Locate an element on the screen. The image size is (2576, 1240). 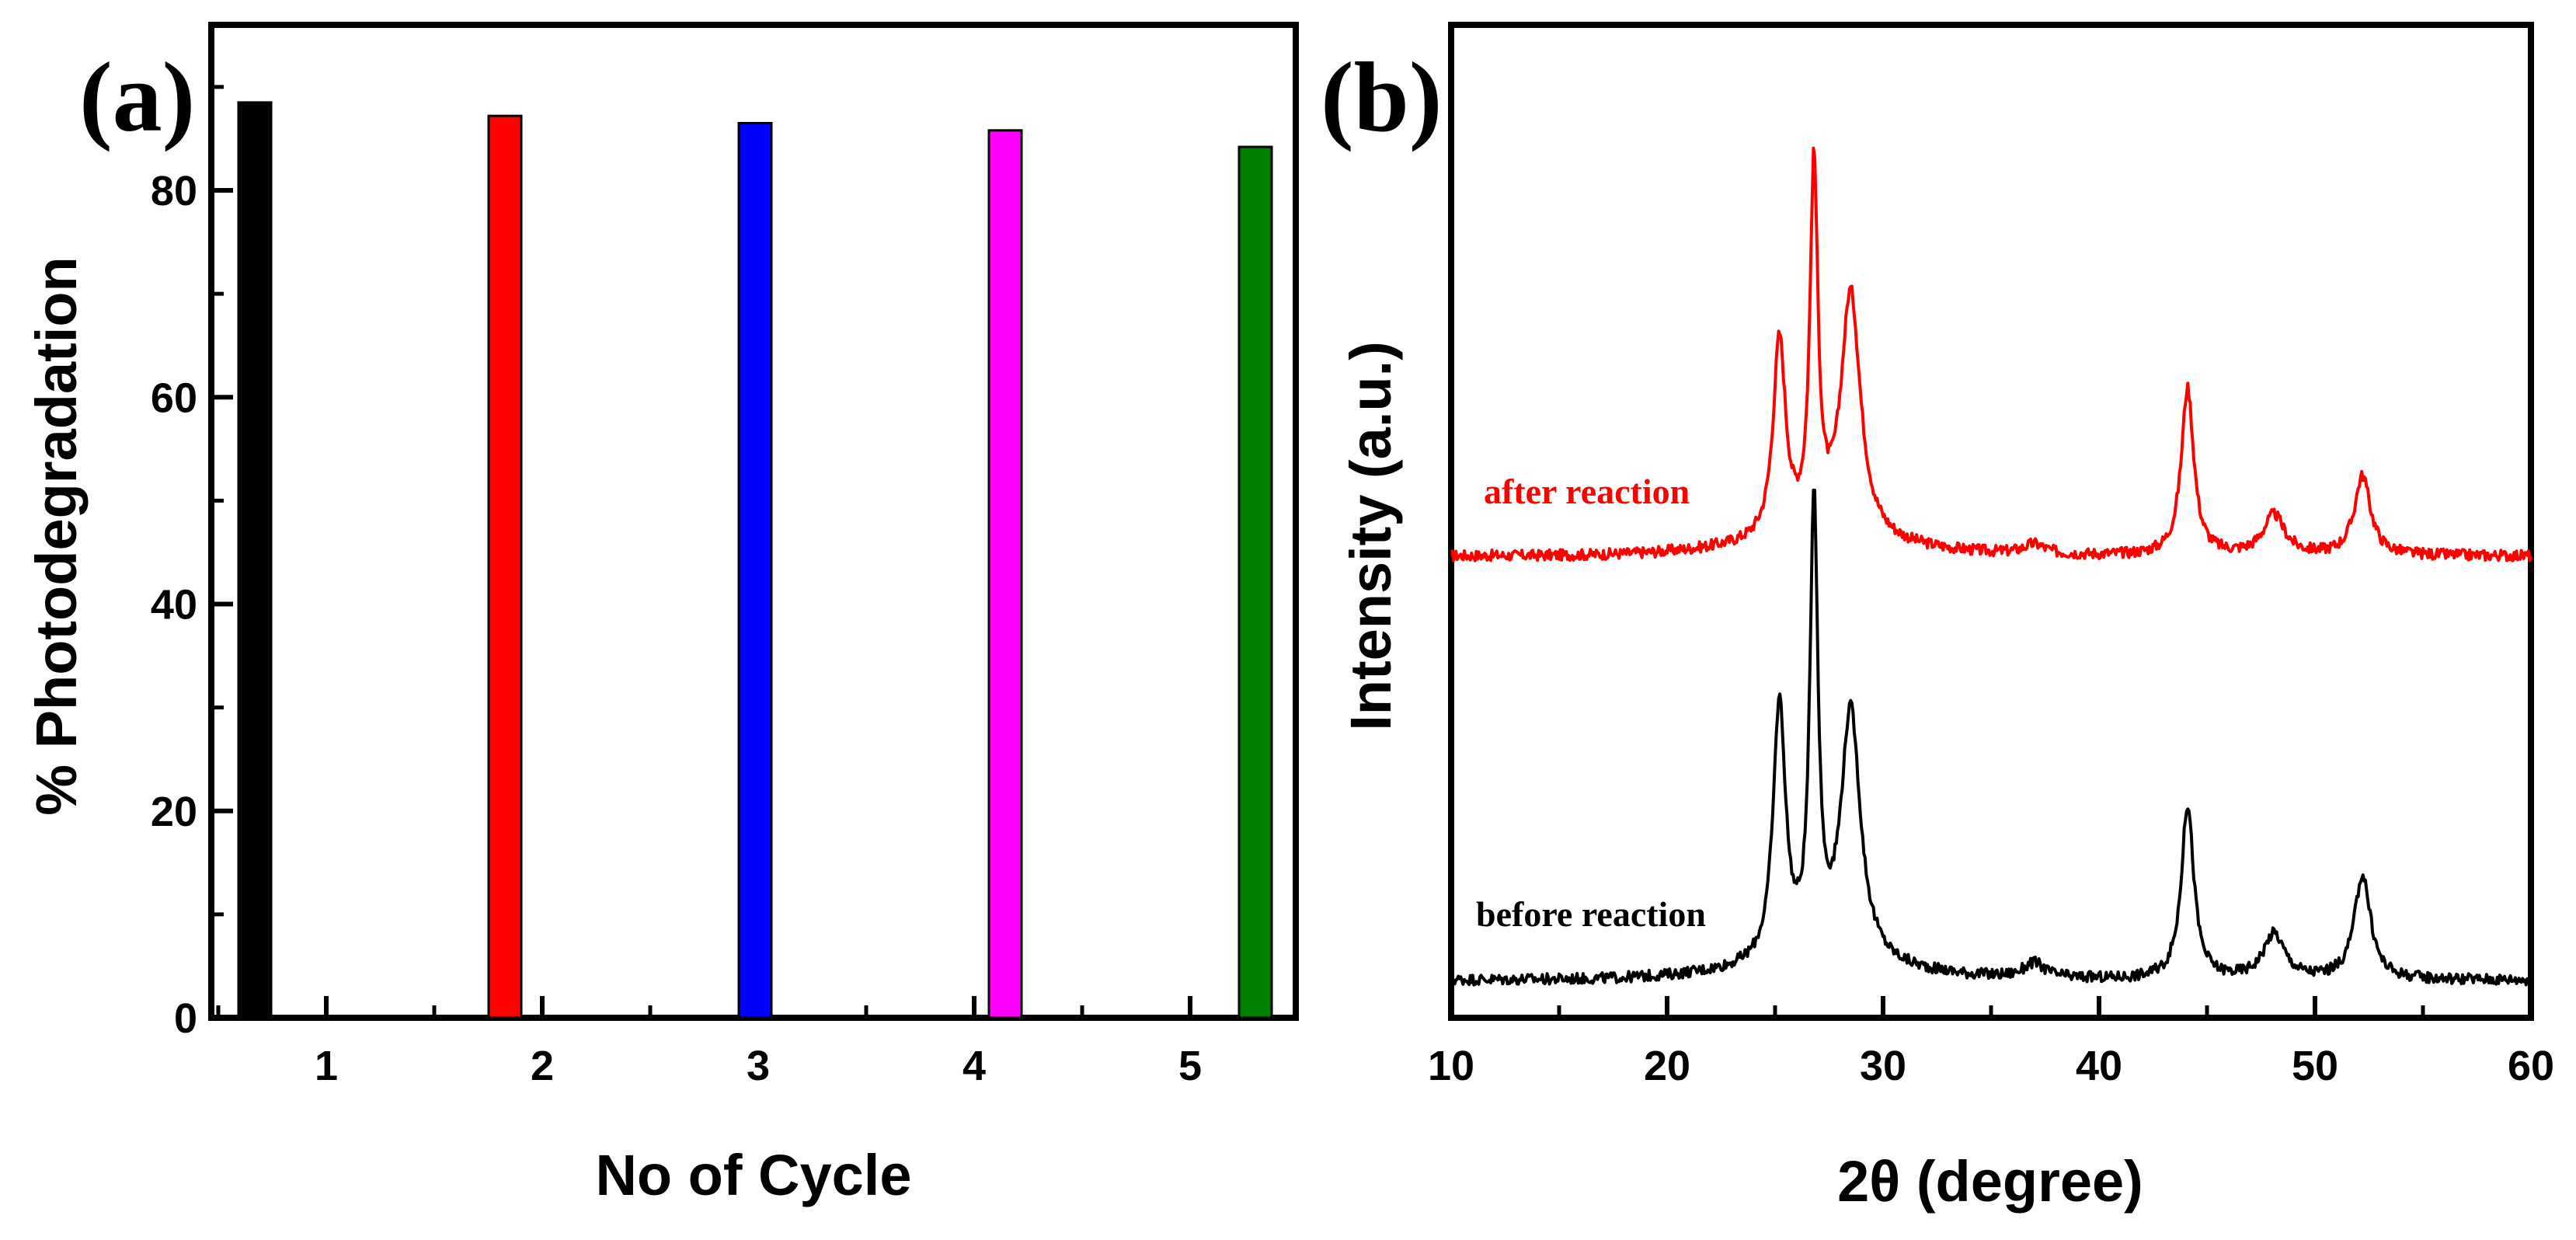
panel-b-tick-labels: 10 20 30 40 50 60 is located at coordinates (1991, 1066).